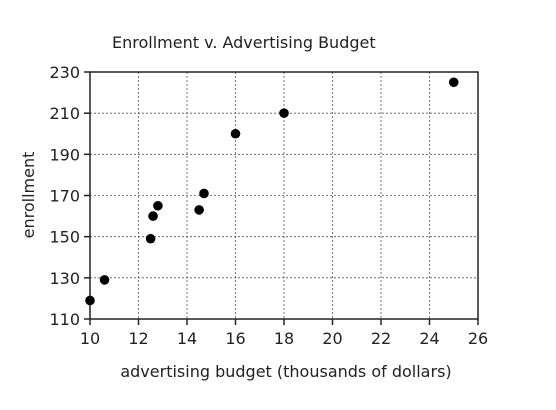  I want to click on x-tick-label: 12, so click(138, 338).